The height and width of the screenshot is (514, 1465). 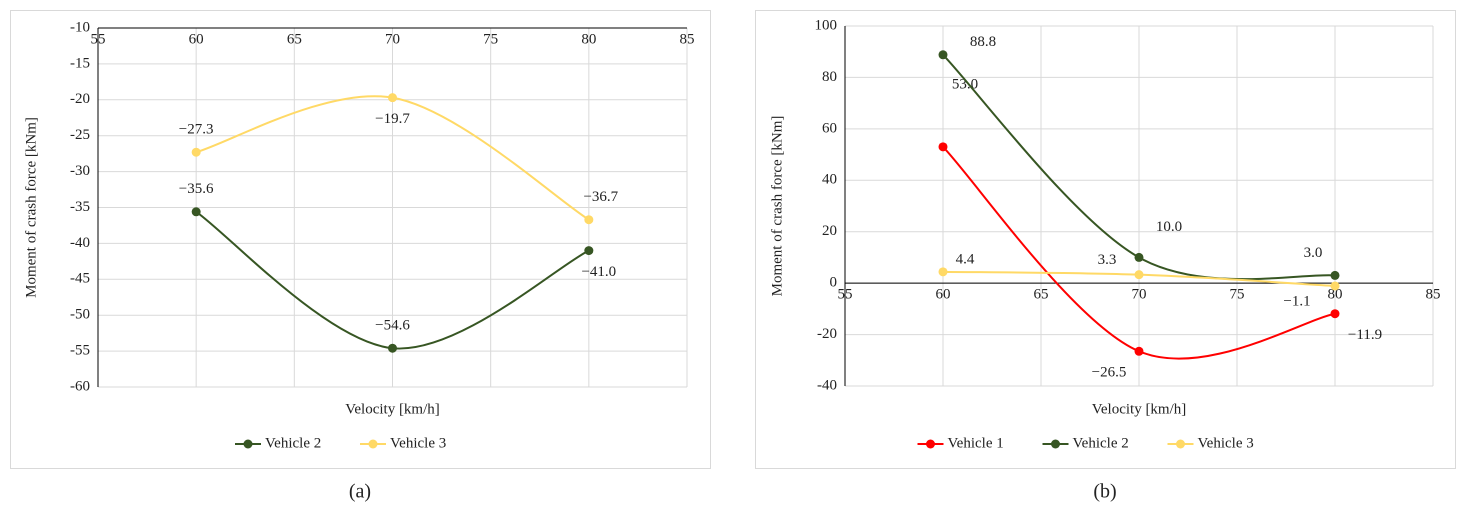 I want to click on data-label: −35.6, so click(x=196, y=189).